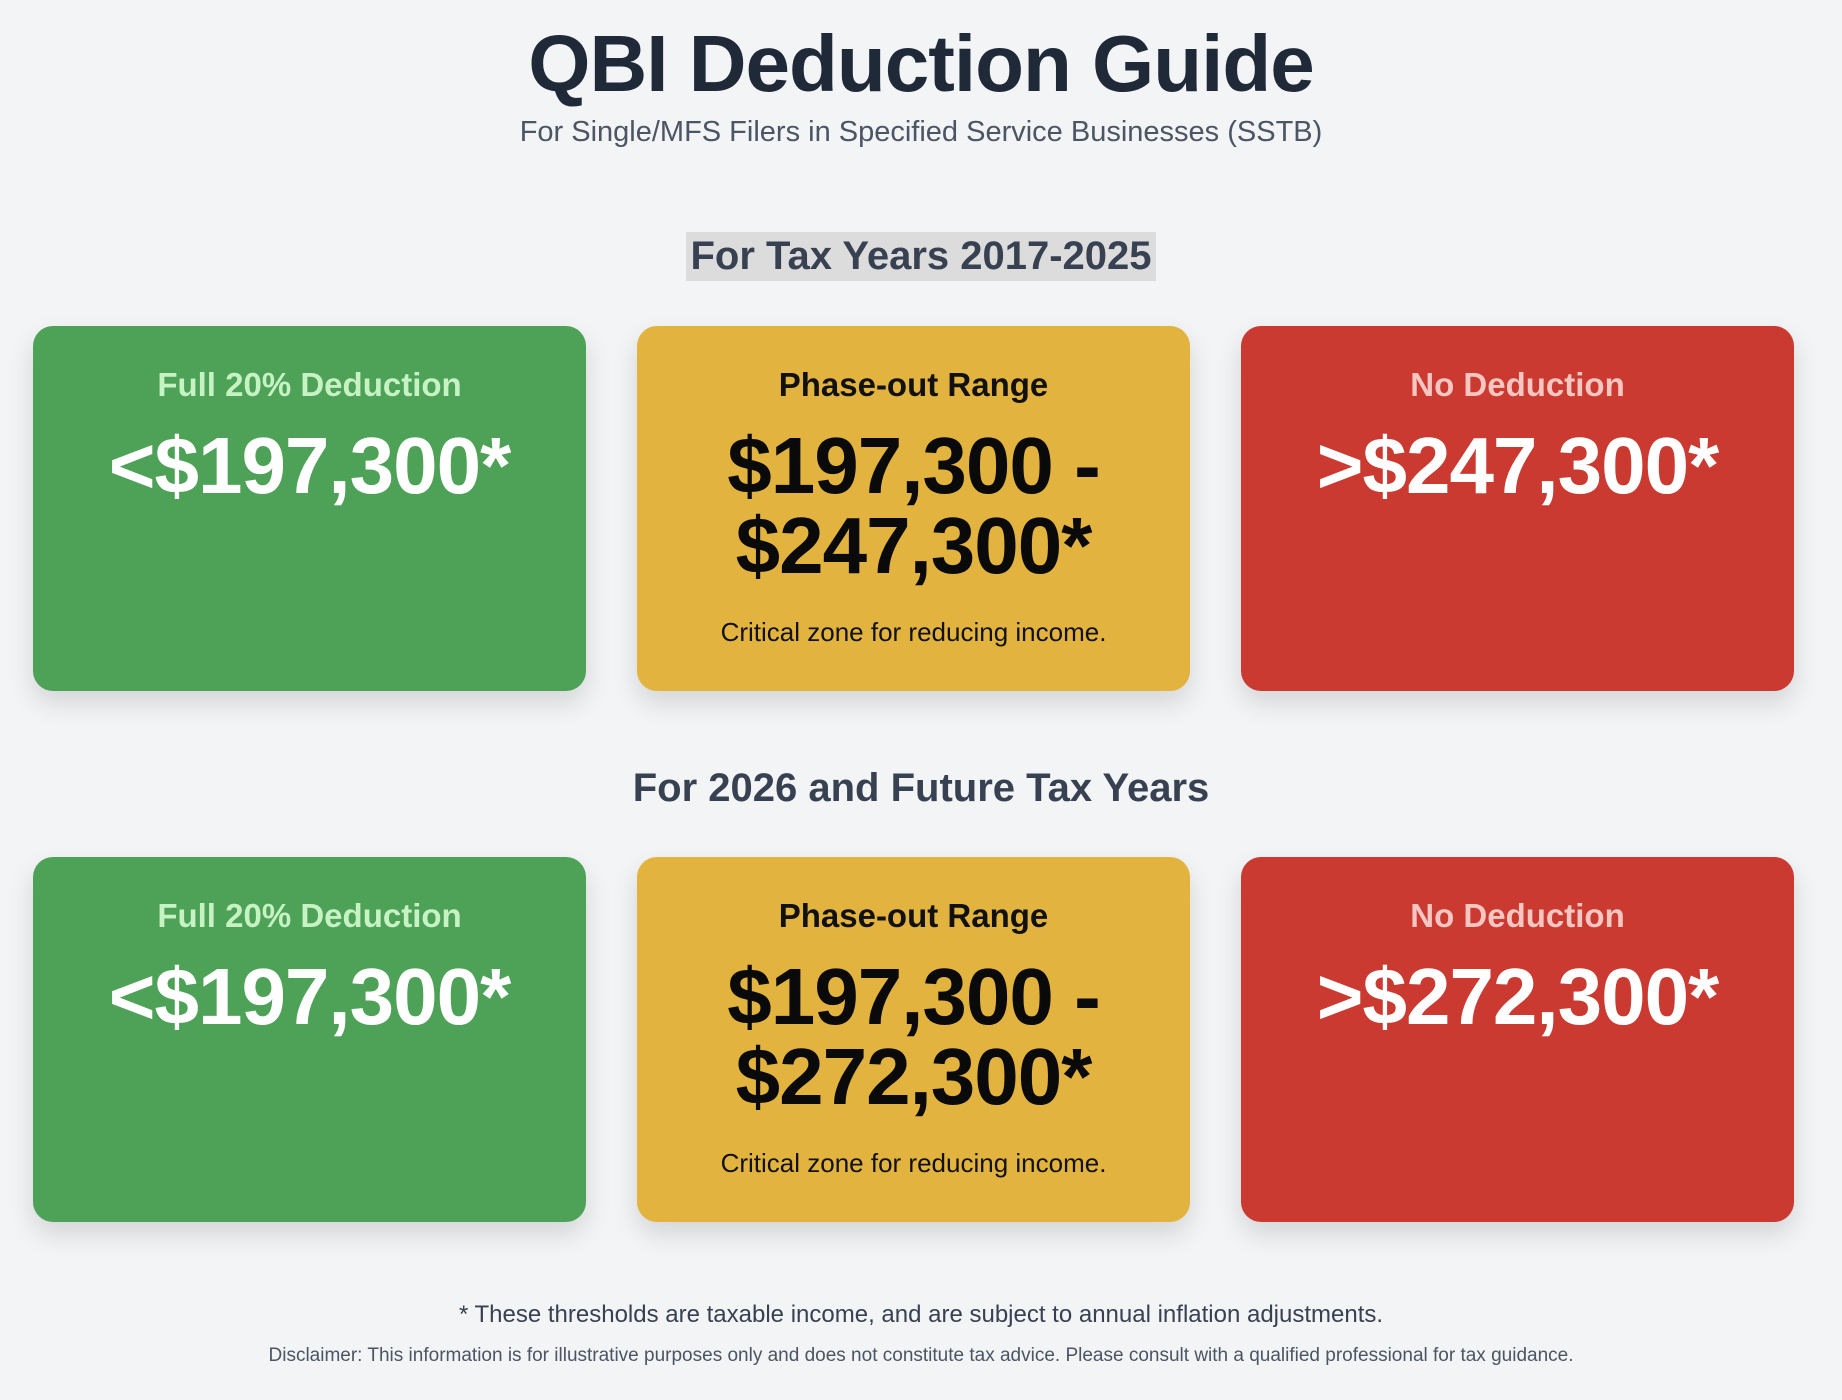 This screenshot has width=1842, height=1400. I want to click on section-heading-wrap: For 2026 and Future Tax Years, so click(921, 788).